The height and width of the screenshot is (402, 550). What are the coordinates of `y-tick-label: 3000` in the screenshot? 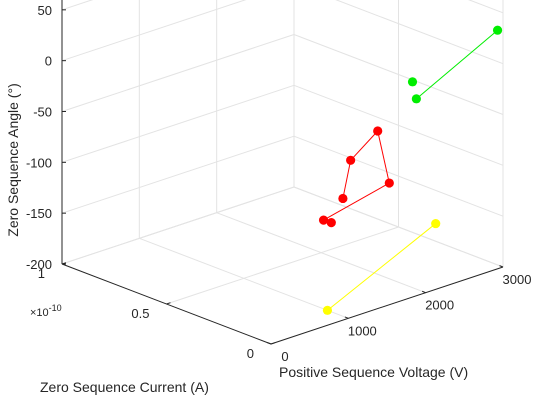 It's located at (517, 279).